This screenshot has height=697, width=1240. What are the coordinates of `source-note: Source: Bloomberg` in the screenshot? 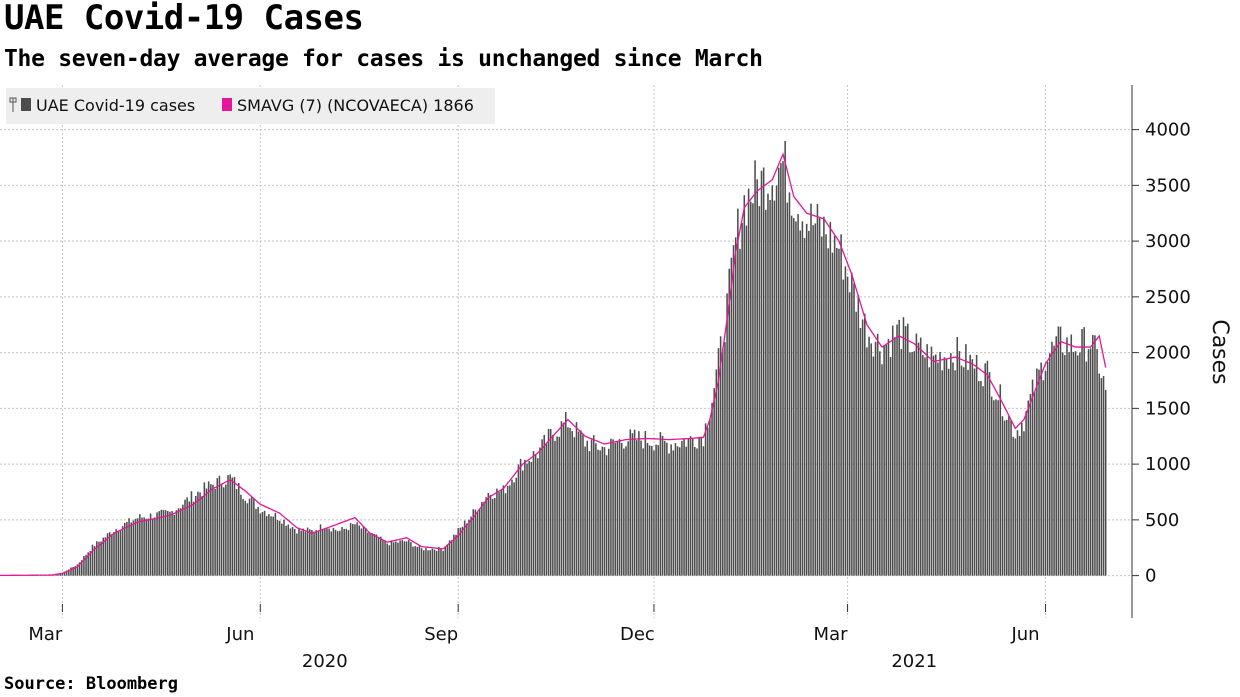 It's located at (91, 684).